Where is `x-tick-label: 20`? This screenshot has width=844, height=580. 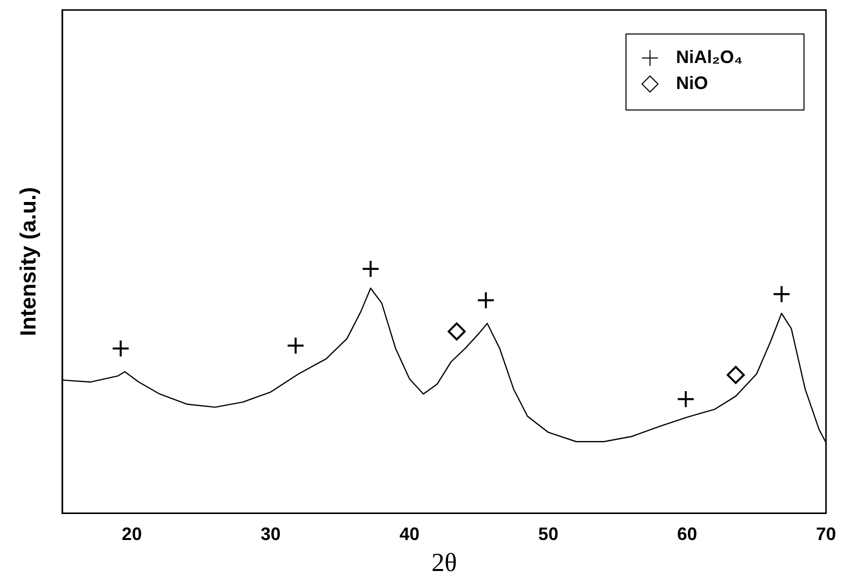
x-tick-label: 20 is located at coordinates (132, 534).